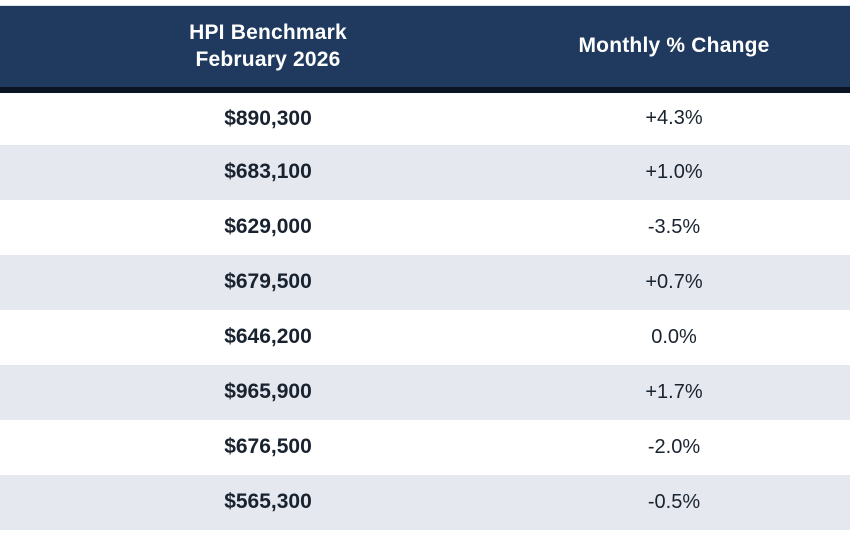  What do you see at coordinates (425, 392) in the screenshot?
I see `table-row: $965,900 +1.7%` at bounding box center [425, 392].